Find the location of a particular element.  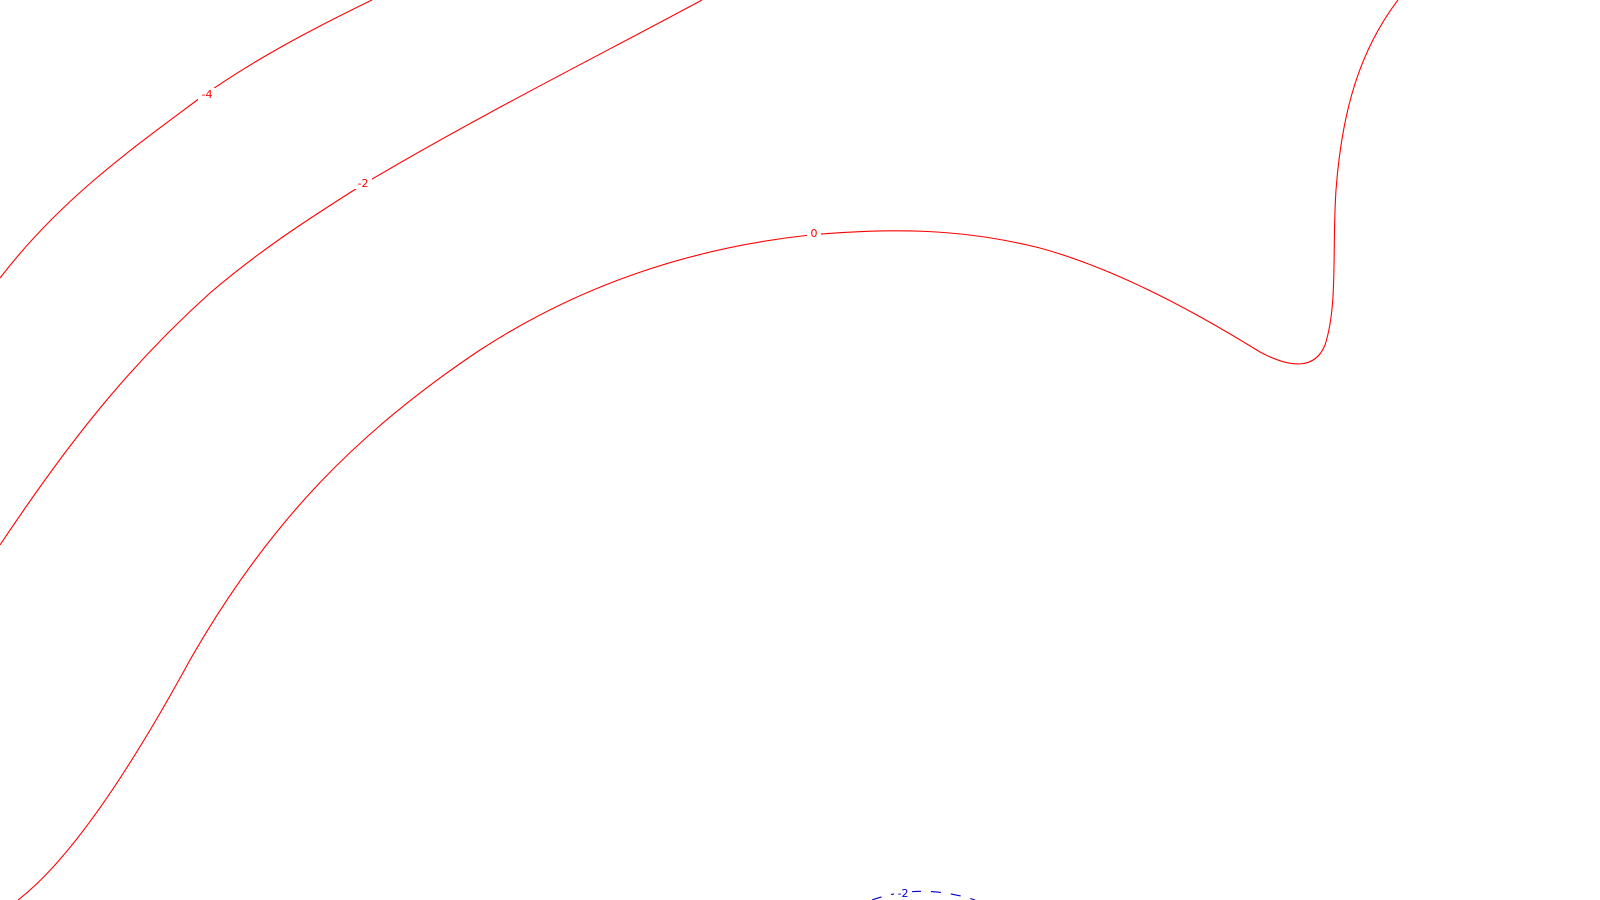

contour-label-minus-2: -2 is located at coordinates (363, 183).